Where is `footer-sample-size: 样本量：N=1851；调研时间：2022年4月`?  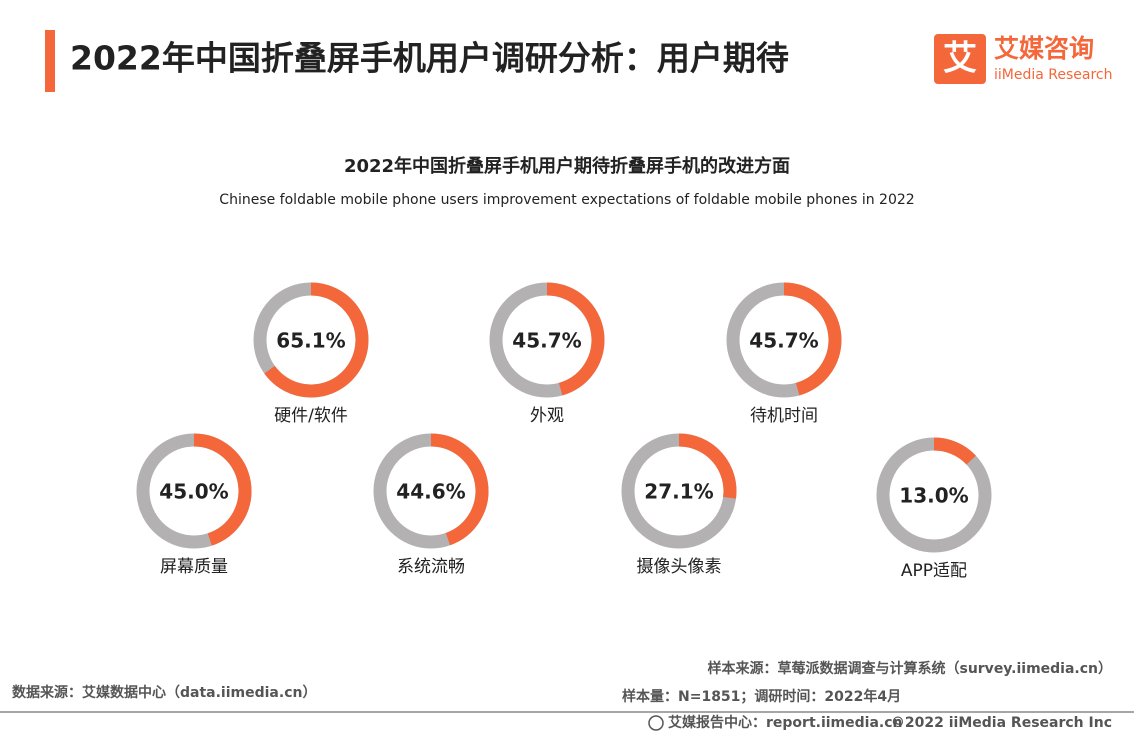
footer-sample-size: 样本量：N=1851；调研时间：2022年4月 is located at coordinates (761, 696).